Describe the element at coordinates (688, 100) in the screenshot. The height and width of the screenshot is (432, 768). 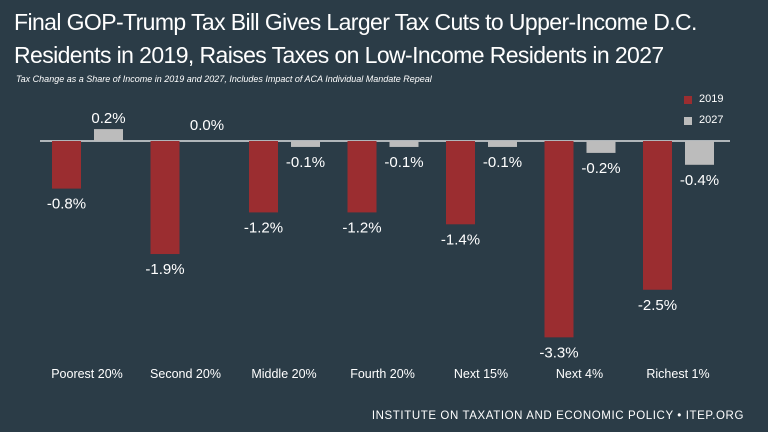
I see `legend-swatch-2019` at that location.